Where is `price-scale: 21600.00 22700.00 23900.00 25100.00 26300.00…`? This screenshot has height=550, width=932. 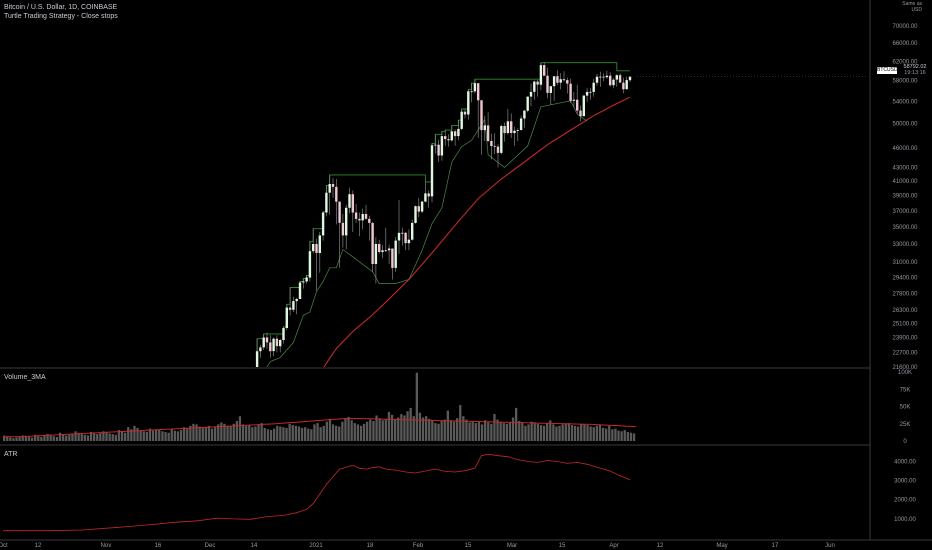 price-scale: 21600.00 22700.00 23900.00 25100.00 26300.00… is located at coordinates (905, 273).